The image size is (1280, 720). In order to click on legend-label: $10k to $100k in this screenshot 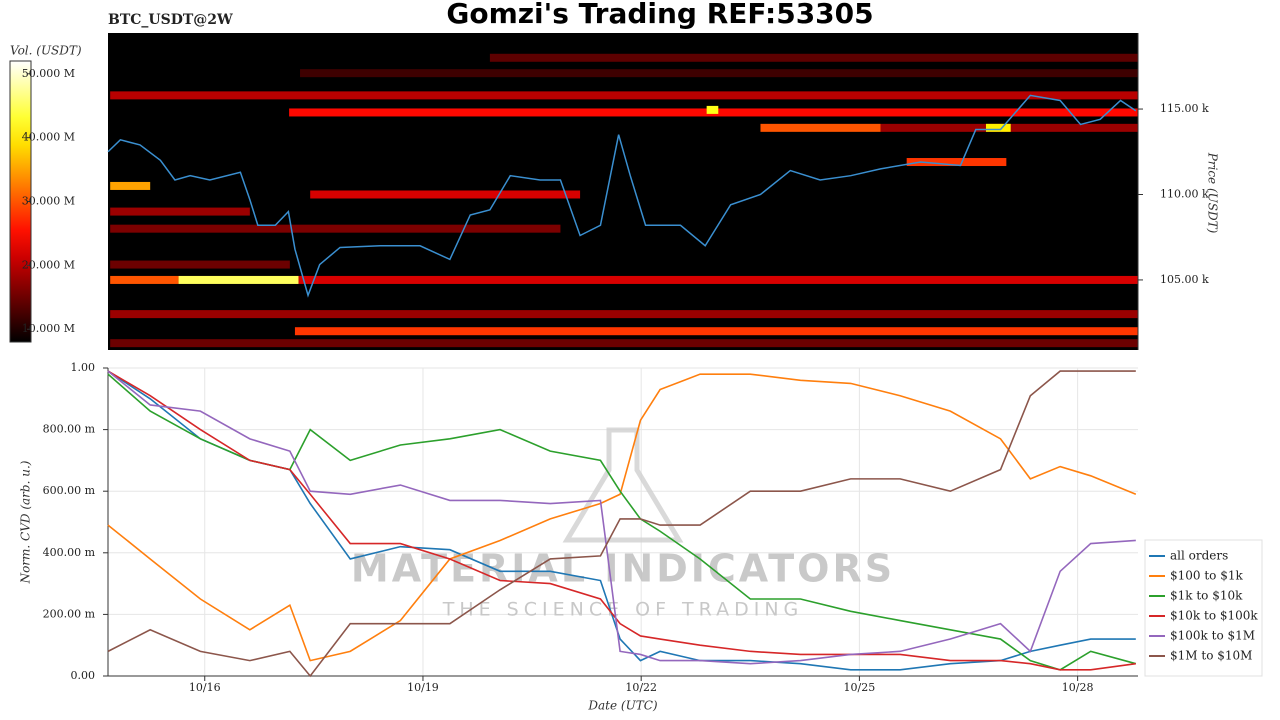, I will do `click(1214, 616)`.